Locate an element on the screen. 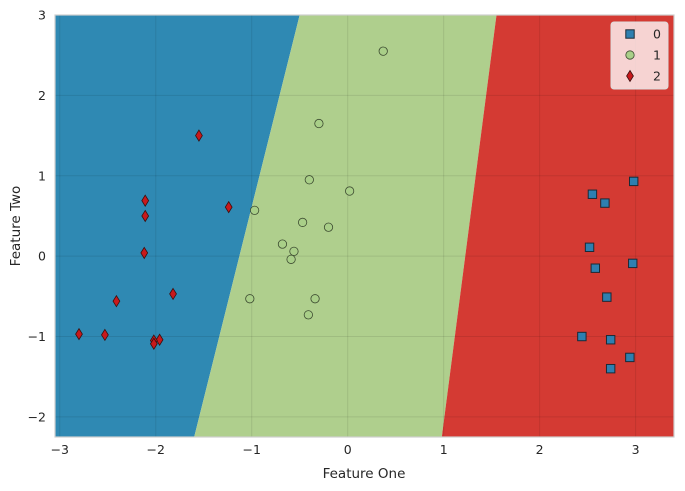  x-axis-ticks: −3 −2 −1 0 1 2 3 is located at coordinates (345, 449).